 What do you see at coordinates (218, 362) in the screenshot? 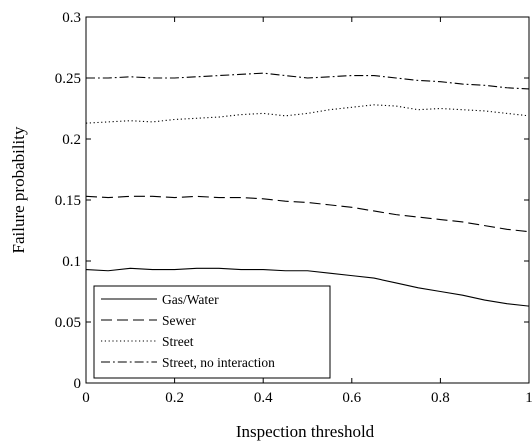
I see `legend-label: Street, no interaction` at bounding box center [218, 362].